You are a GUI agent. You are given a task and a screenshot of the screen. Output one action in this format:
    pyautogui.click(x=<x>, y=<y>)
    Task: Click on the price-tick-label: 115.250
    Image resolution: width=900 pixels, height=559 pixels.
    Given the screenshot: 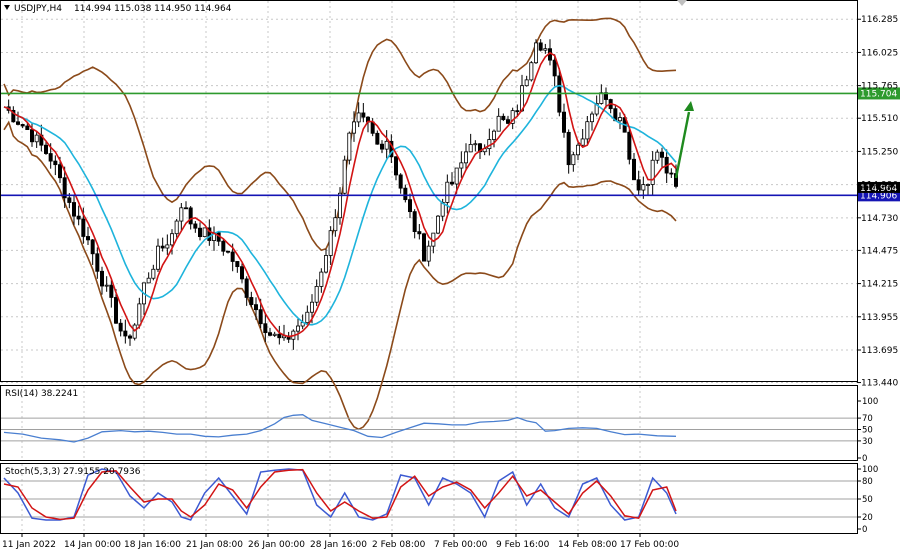 What is the action you would take?
    pyautogui.click(x=879, y=152)
    